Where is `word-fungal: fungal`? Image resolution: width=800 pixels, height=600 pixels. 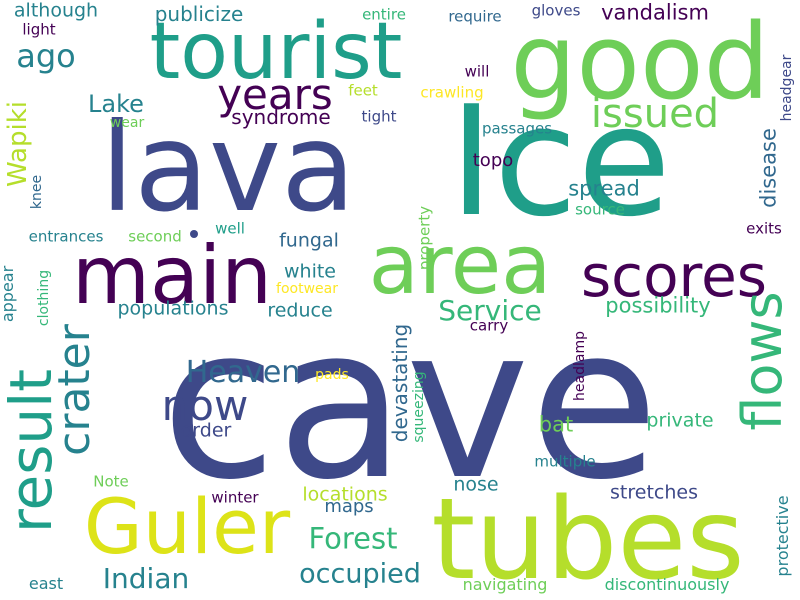 word-fungal: fungal is located at coordinates (309, 240).